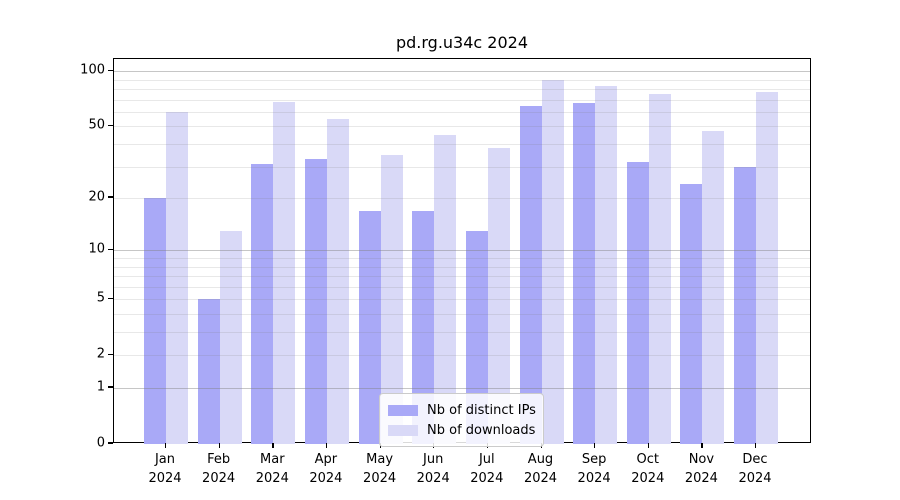 This screenshot has width=900, height=500. Describe the element at coordinates (530, 274) in the screenshot. I see `bar-distinct-ips-aug` at that location.